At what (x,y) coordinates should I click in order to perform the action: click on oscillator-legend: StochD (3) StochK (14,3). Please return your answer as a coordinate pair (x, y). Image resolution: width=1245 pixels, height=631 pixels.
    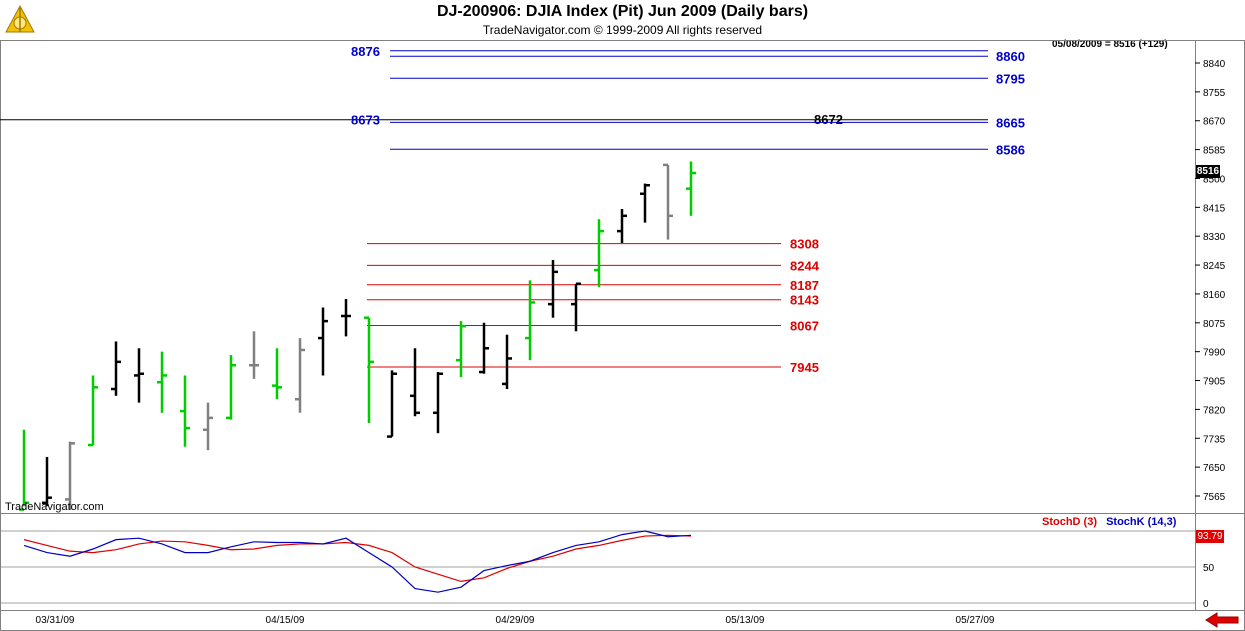
    Looking at the image, I should click on (1109, 522).